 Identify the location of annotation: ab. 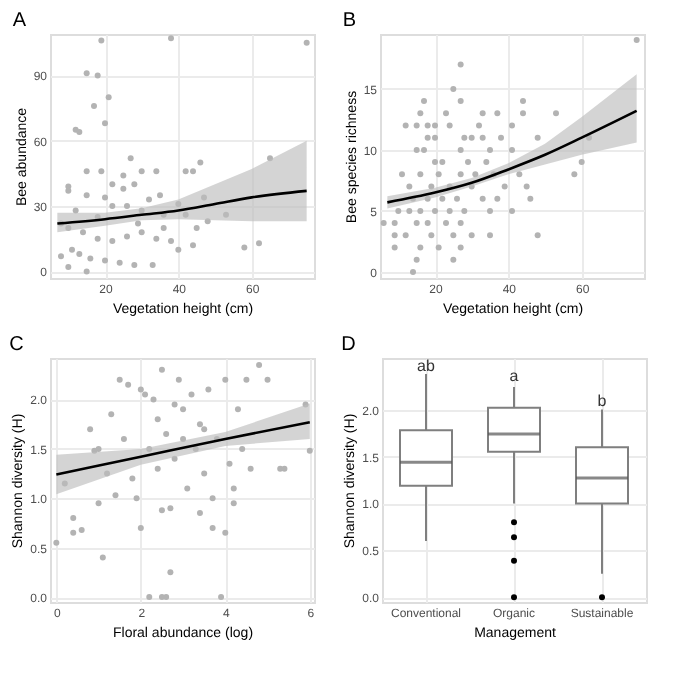
(426, 366).